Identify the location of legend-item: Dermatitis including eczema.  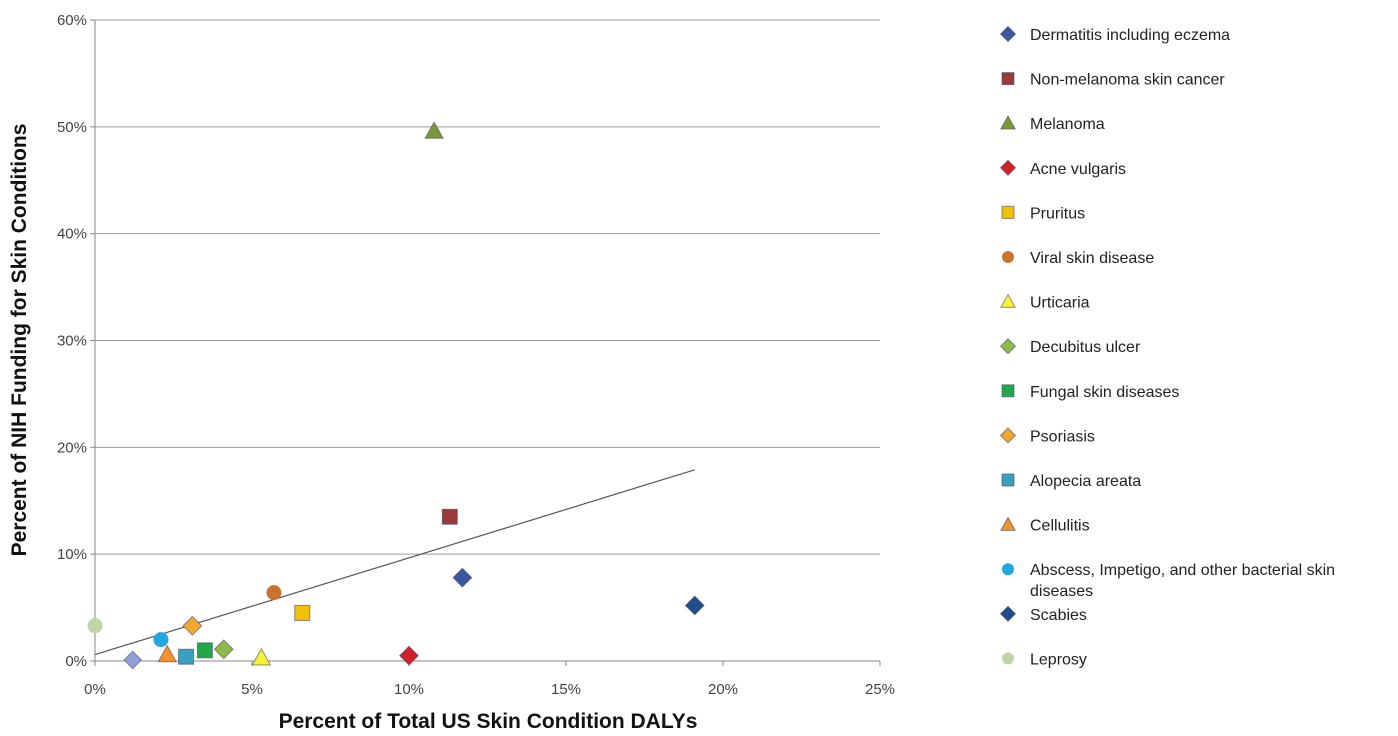
(1114, 34).